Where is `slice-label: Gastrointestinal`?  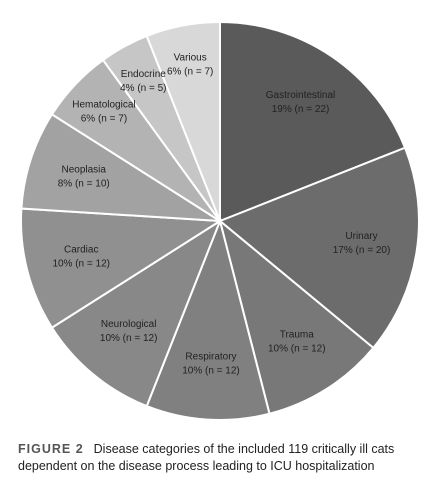
slice-label: Gastrointestinal is located at coordinates (300, 95).